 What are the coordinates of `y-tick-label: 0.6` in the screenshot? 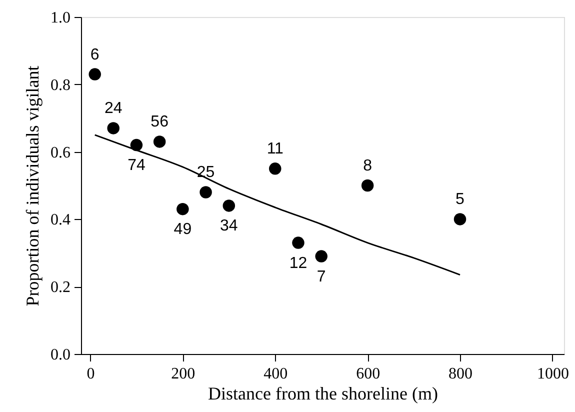 It's located at (60, 153).